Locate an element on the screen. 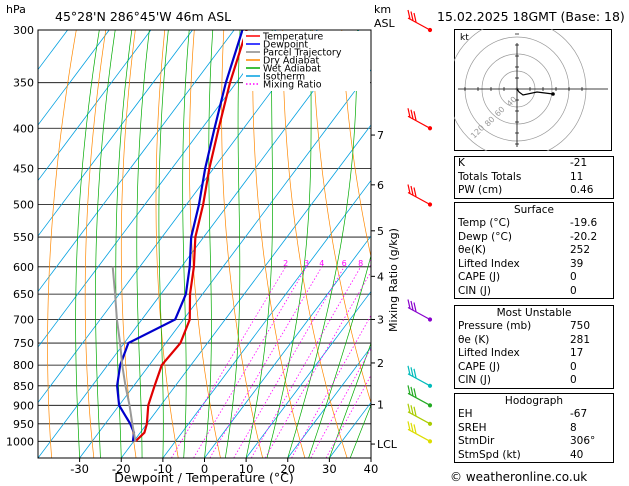 The width and height of the screenshot is (629, 486). table-row: SREH 8 is located at coordinates (534, 429).